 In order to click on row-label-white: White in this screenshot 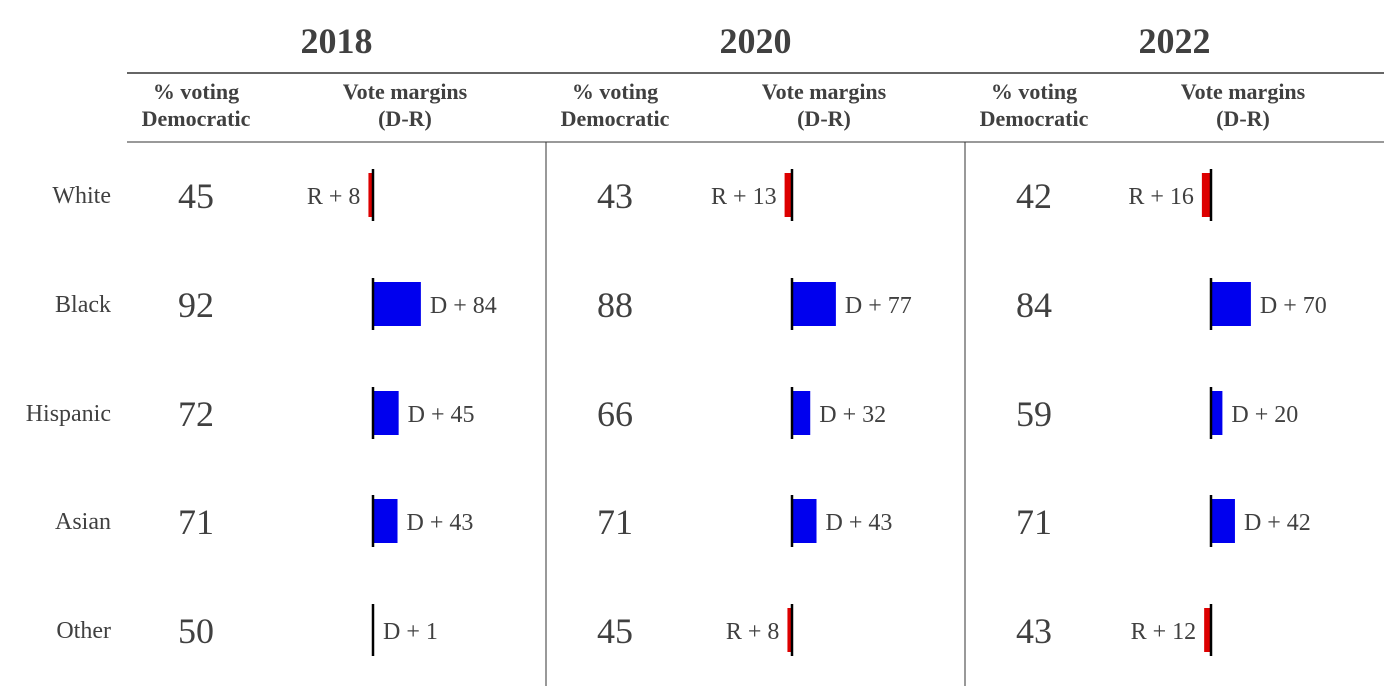, I will do `click(81, 196)`.